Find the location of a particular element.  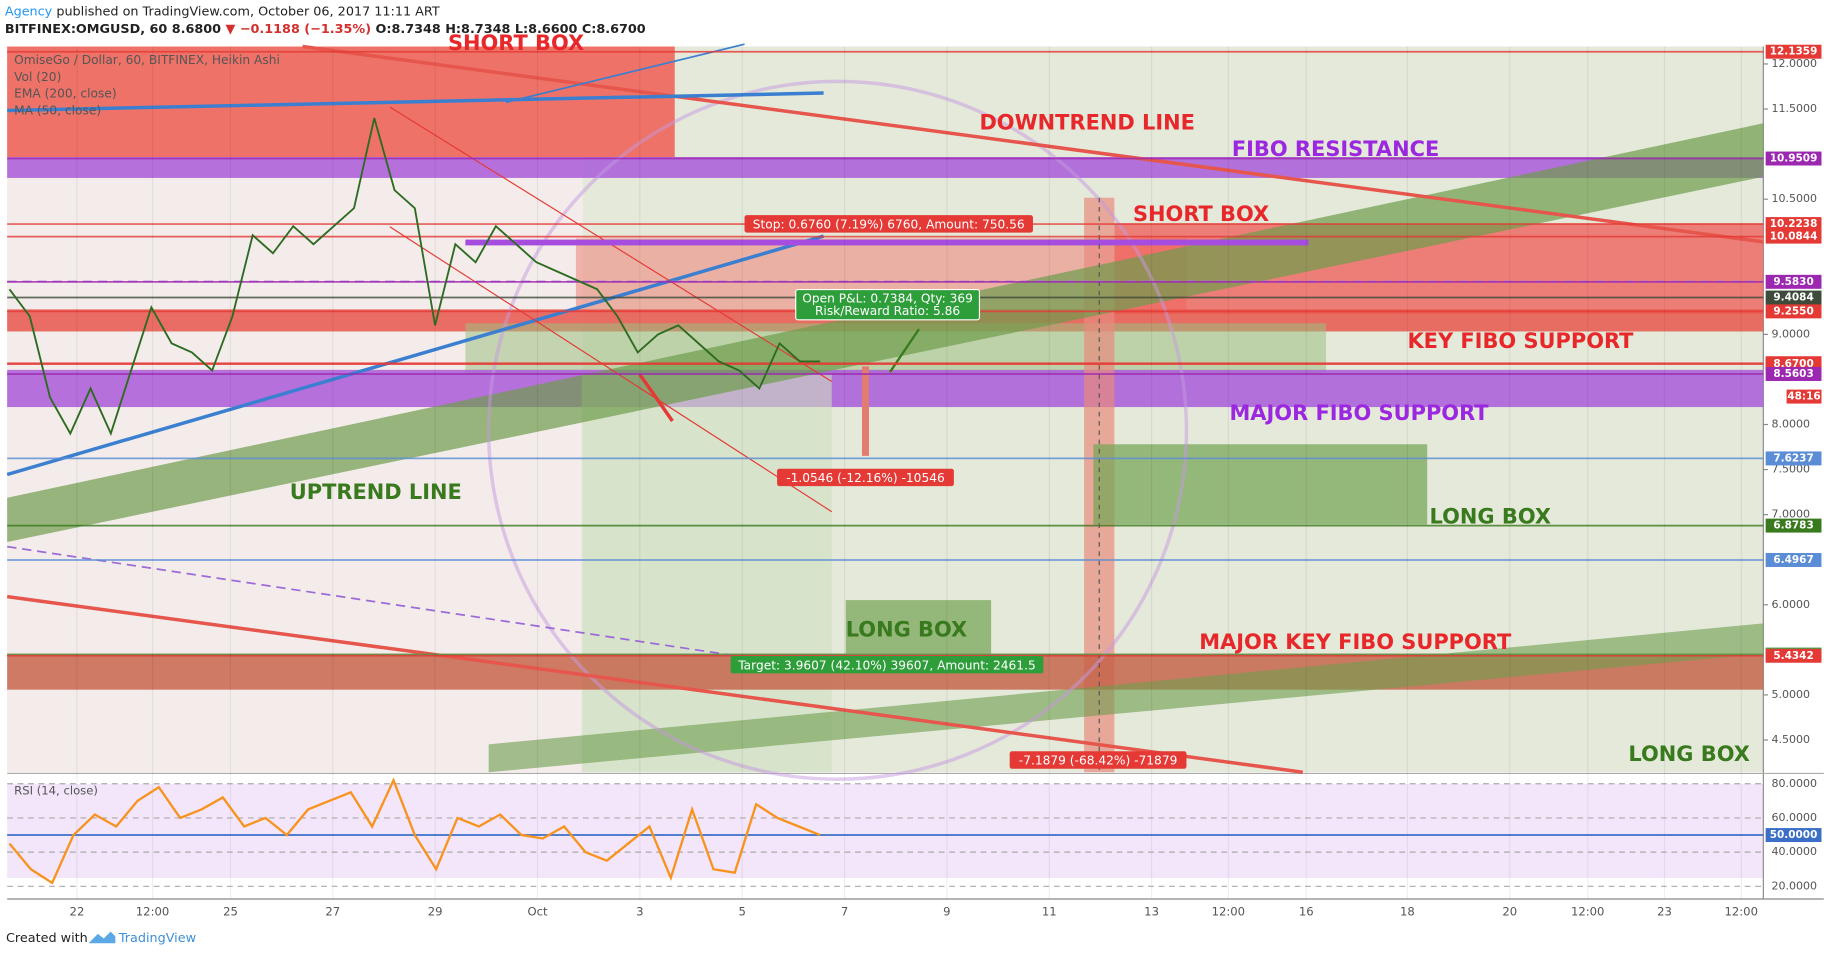

rsi-tick-label: 80.0000 is located at coordinates (1794, 783).